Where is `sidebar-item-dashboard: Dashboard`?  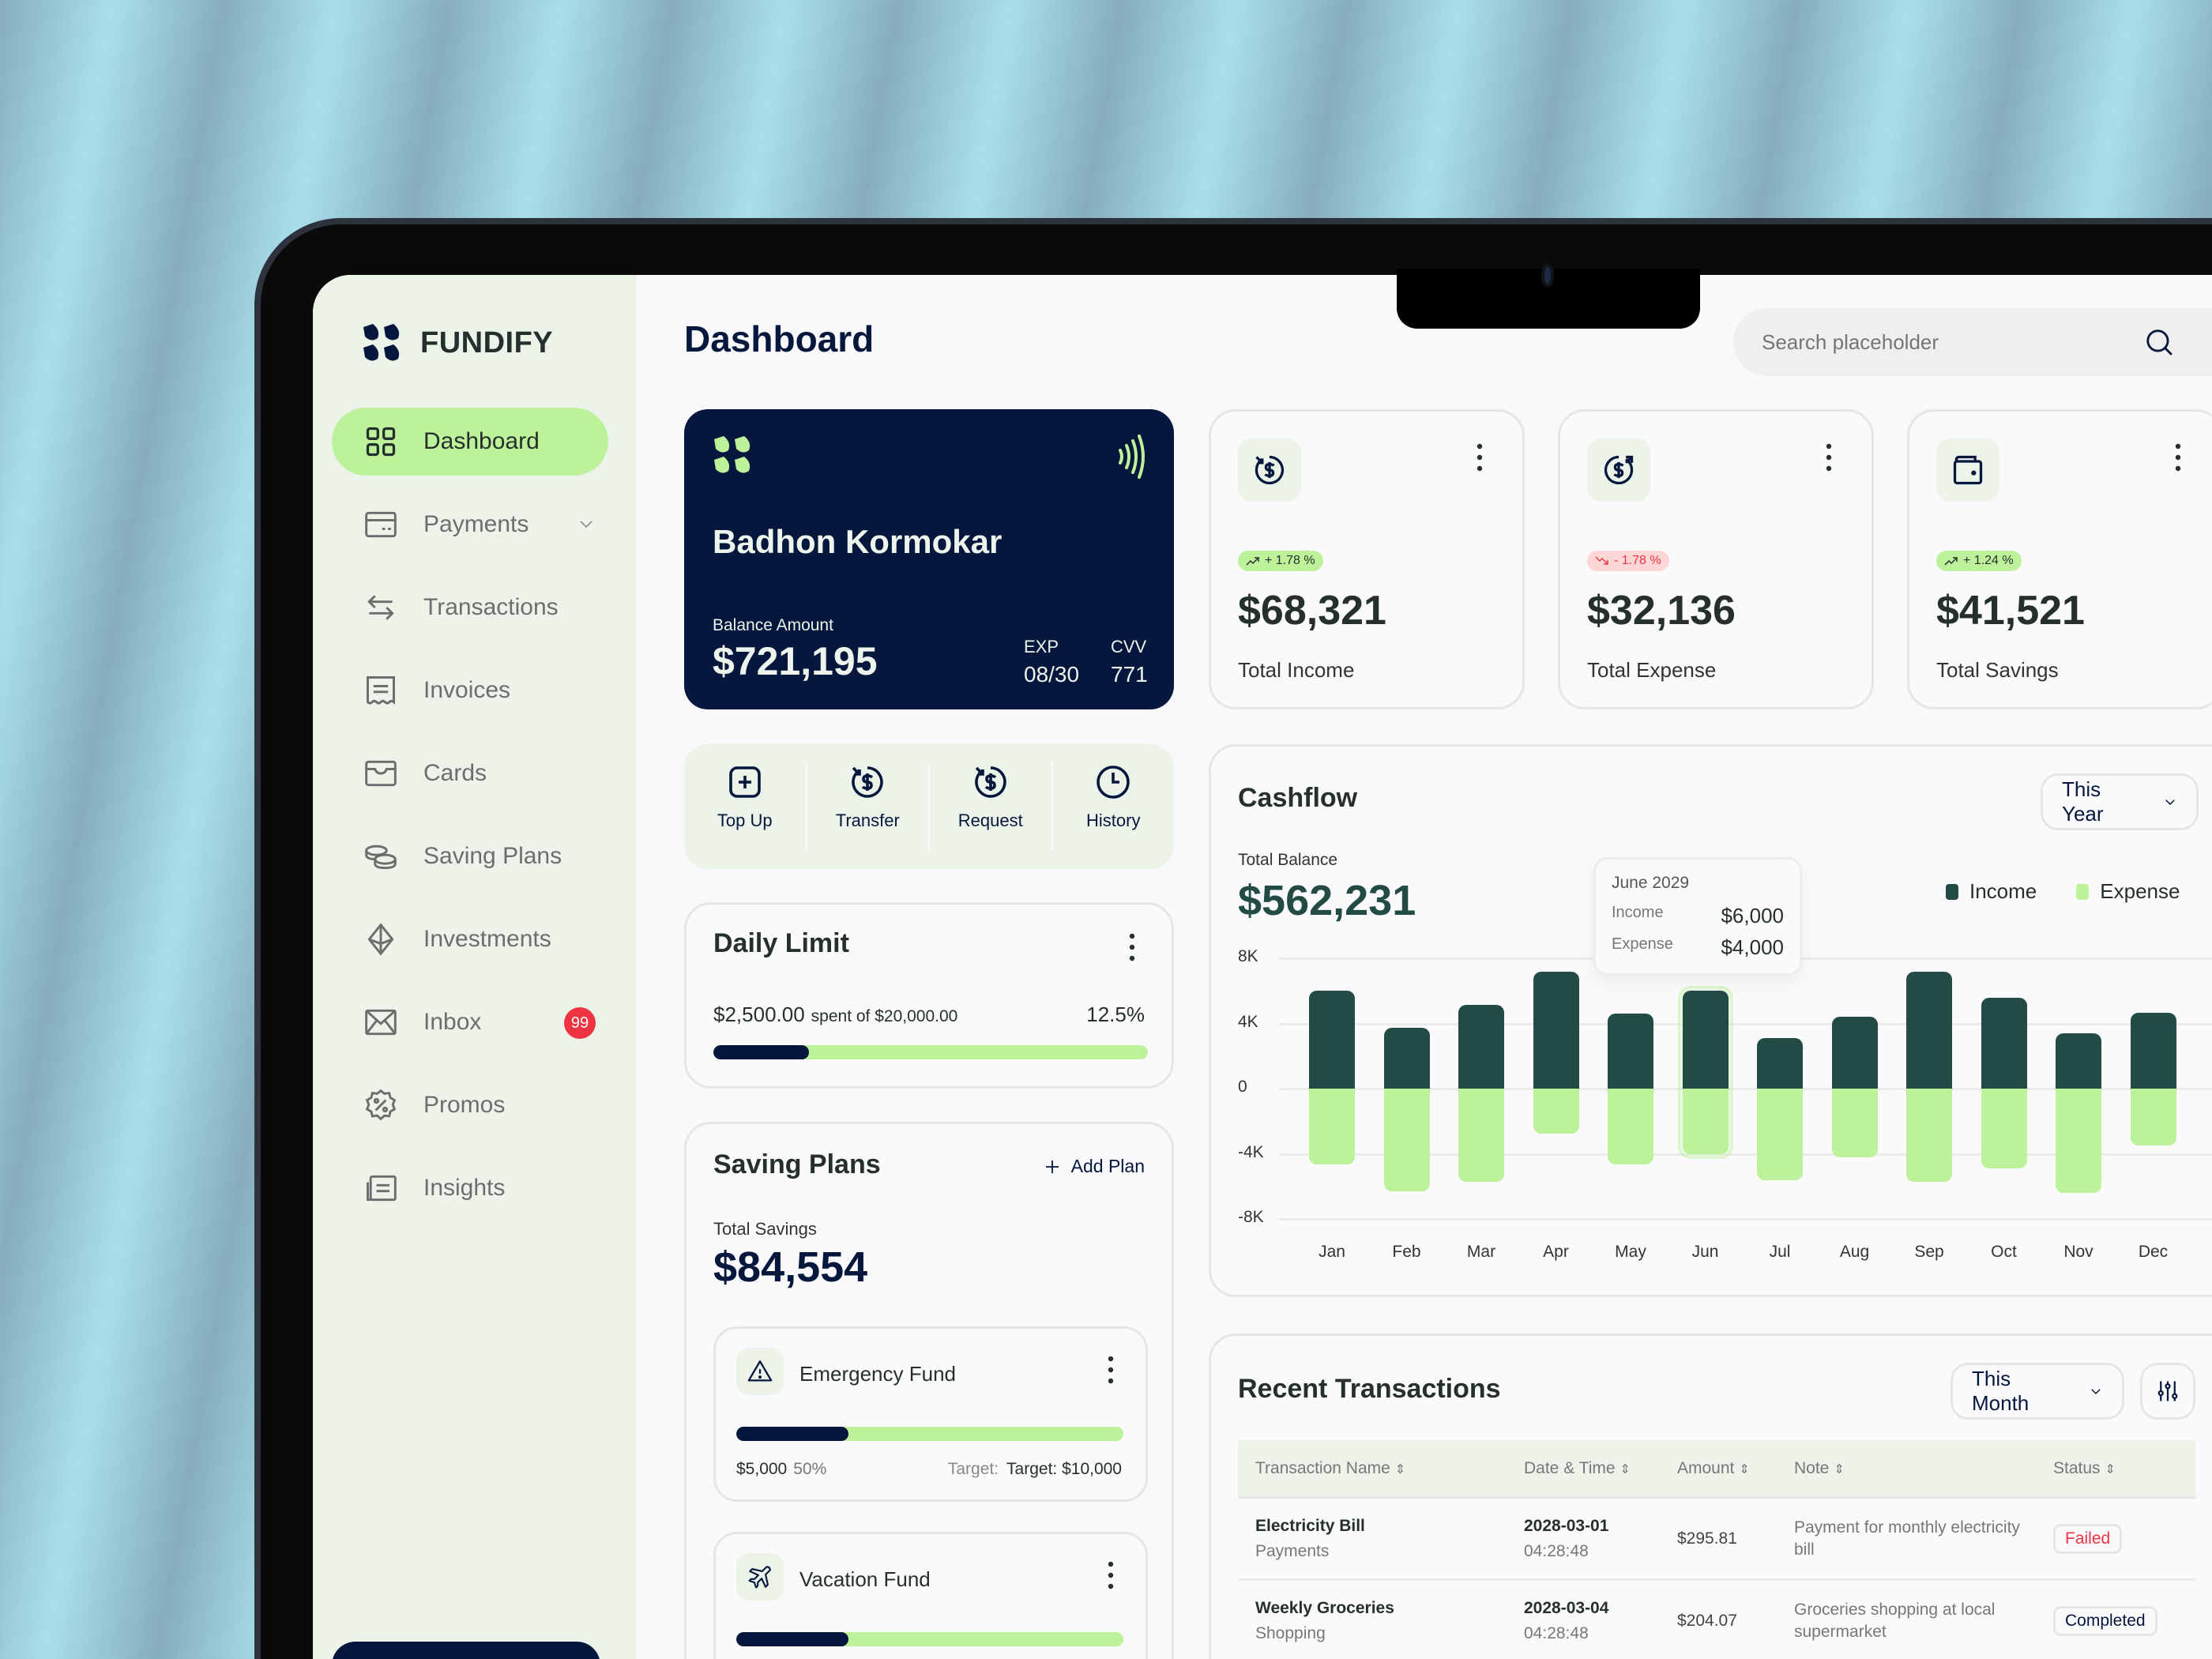 sidebar-item-dashboard: Dashboard is located at coordinates (470, 442).